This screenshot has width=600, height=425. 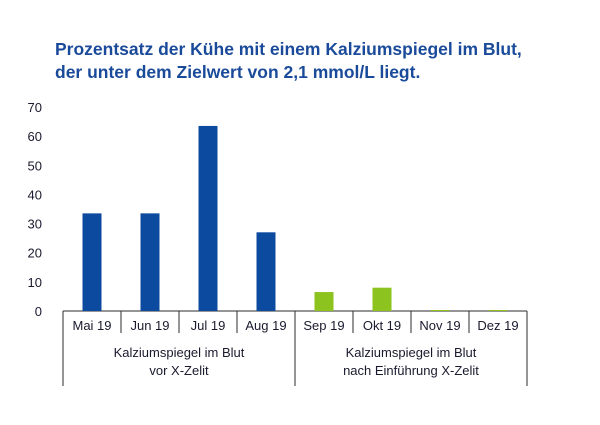 I want to click on group-label: nach Einführung X-Zelit, so click(x=411, y=370).